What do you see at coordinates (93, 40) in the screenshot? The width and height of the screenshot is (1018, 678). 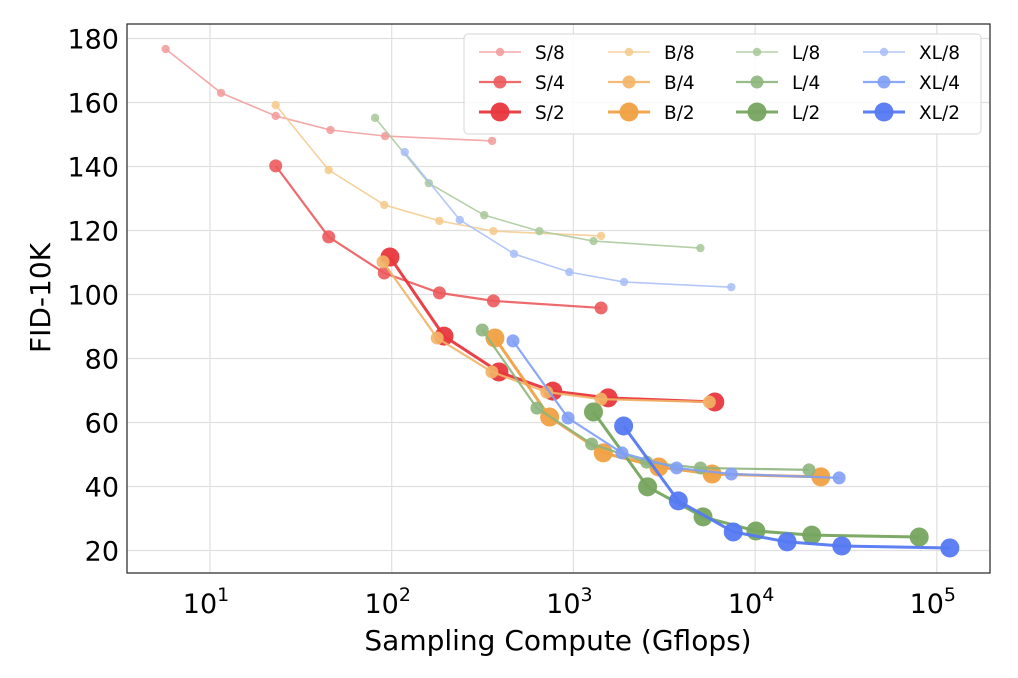 I see `y-tick-label: 180` at bounding box center [93, 40].